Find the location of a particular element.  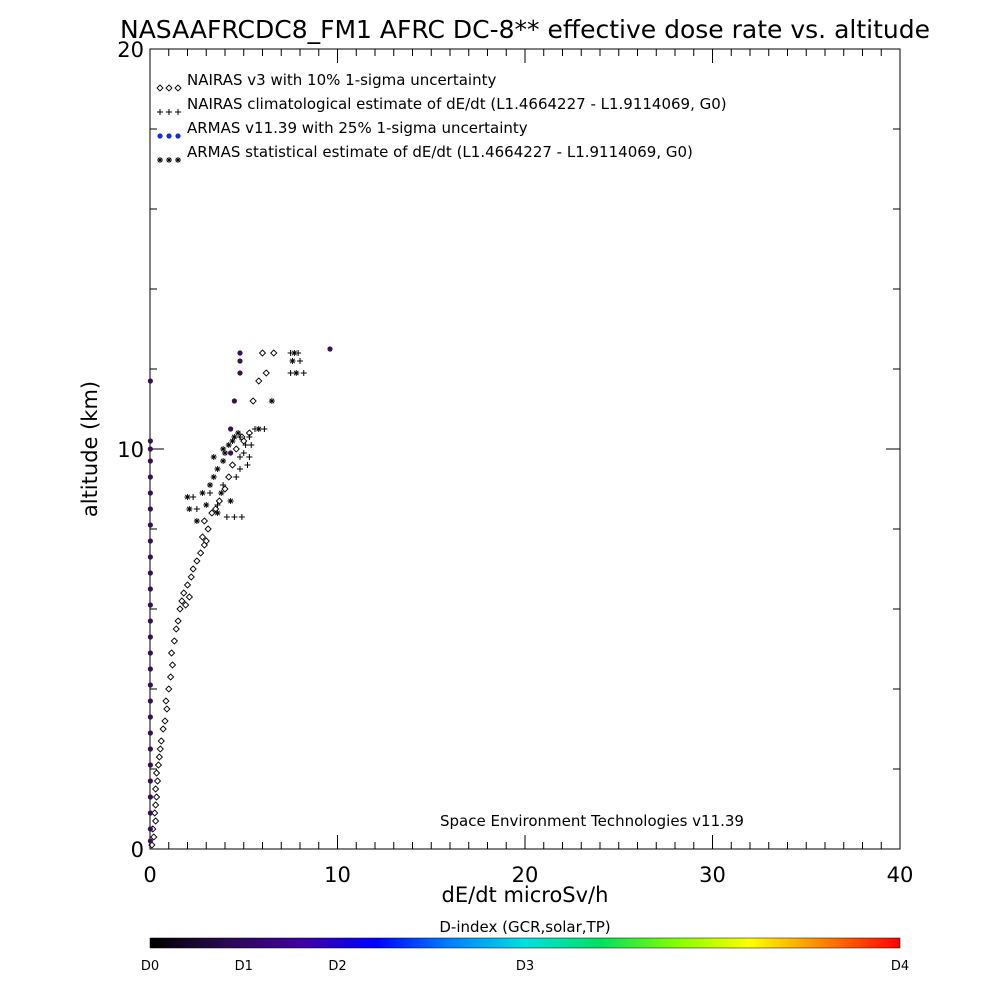

colorbar-title: D-index (GCR,solar,TP) is located at coordinates (524, 927).